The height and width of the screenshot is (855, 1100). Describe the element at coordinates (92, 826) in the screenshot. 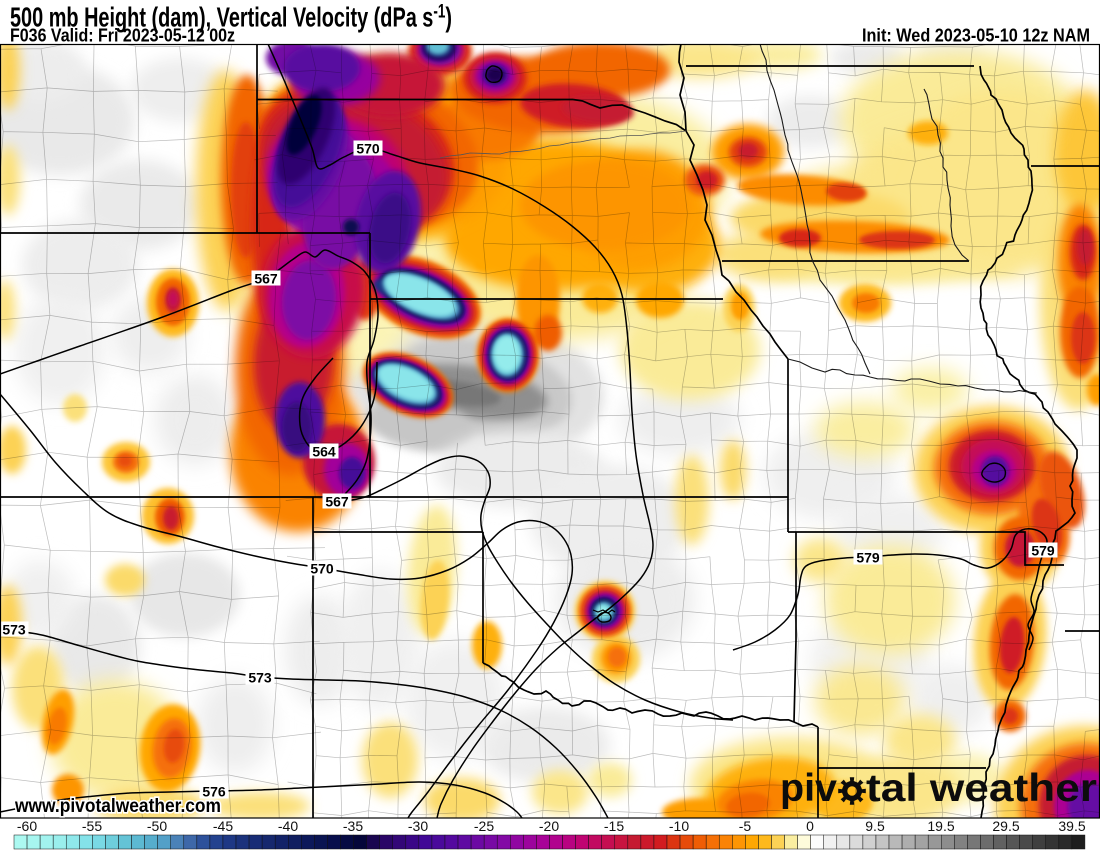

I see `svg-text: -55` at that location.